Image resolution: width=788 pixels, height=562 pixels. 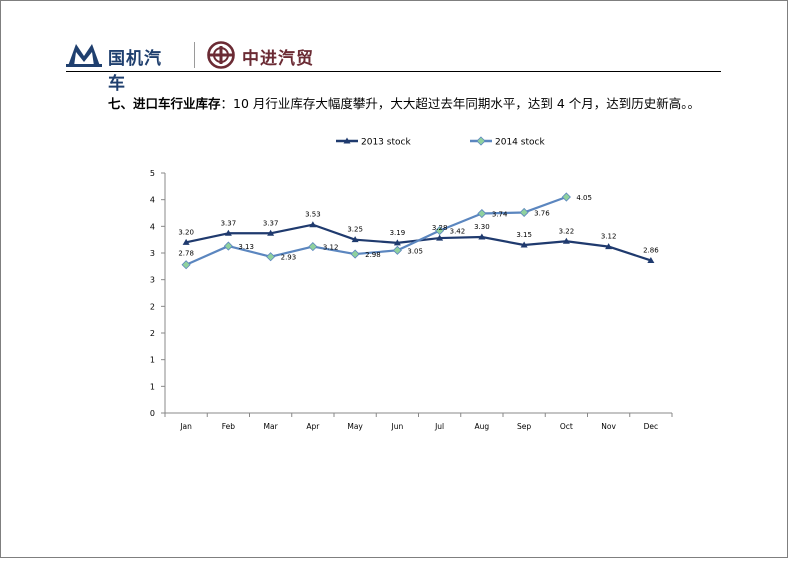 I want to click on x-tick-label: Nov, so click(x=608, y=426).